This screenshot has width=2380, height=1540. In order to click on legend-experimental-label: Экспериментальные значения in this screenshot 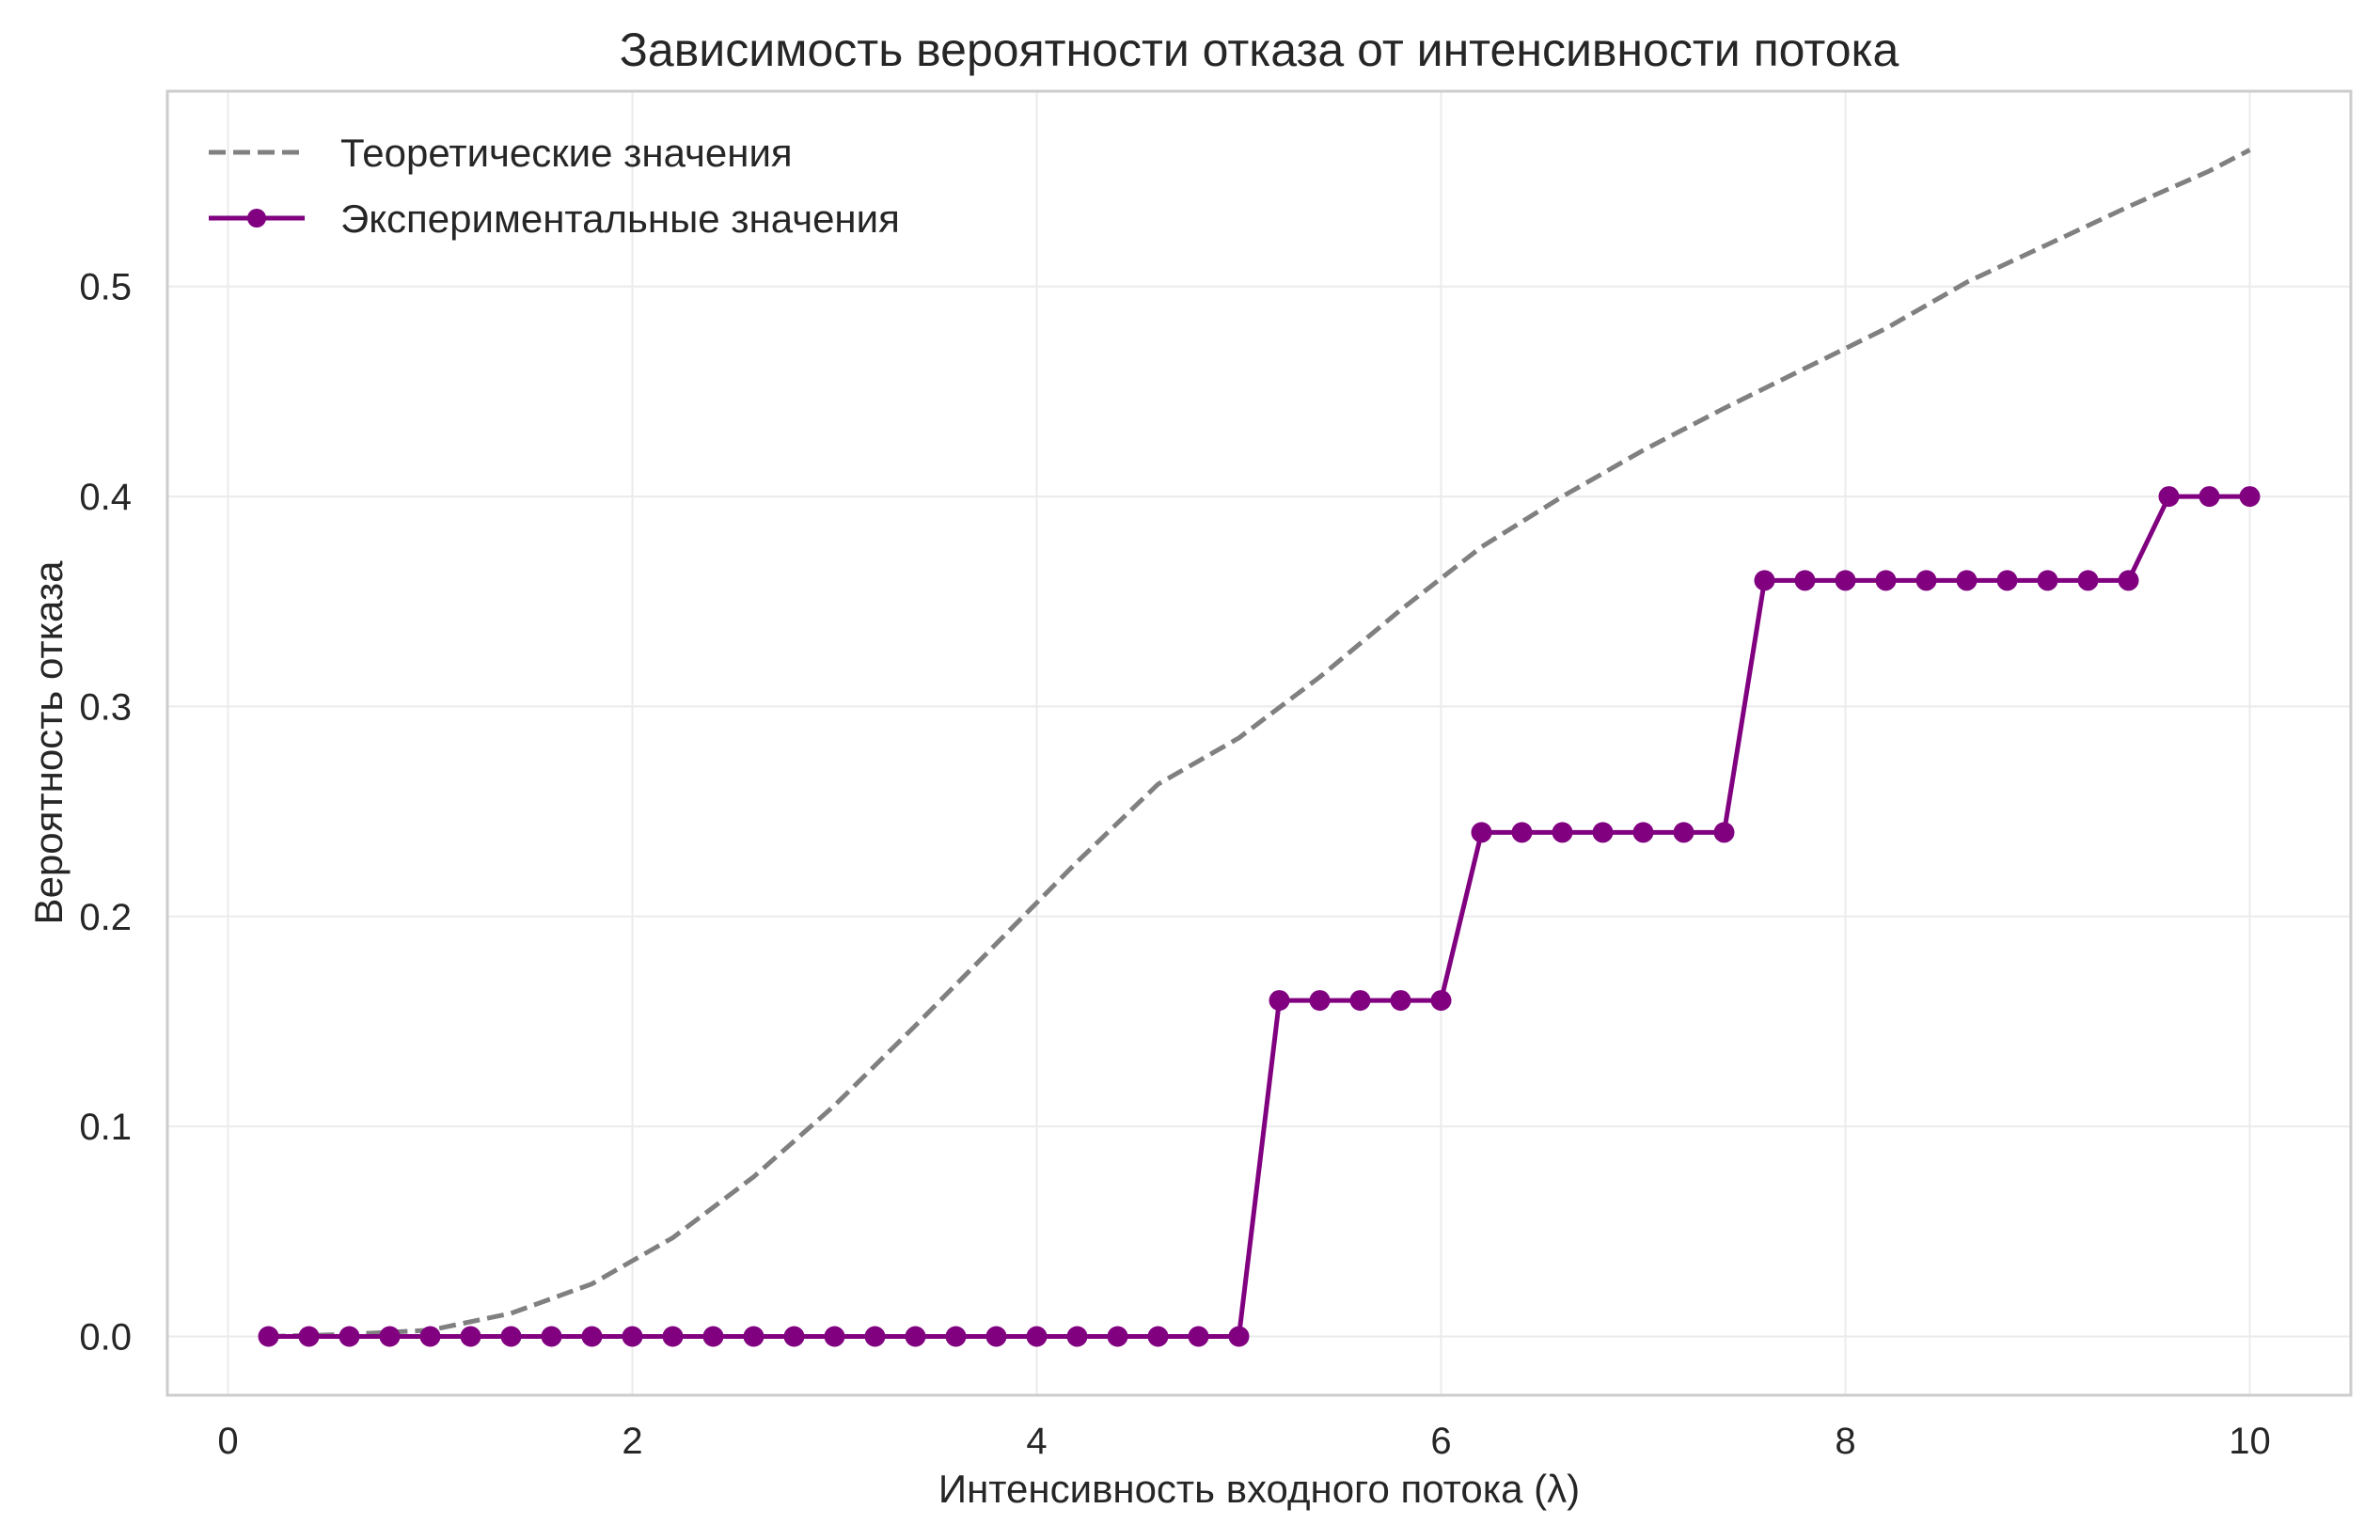, I will do `click(620, 219)`.